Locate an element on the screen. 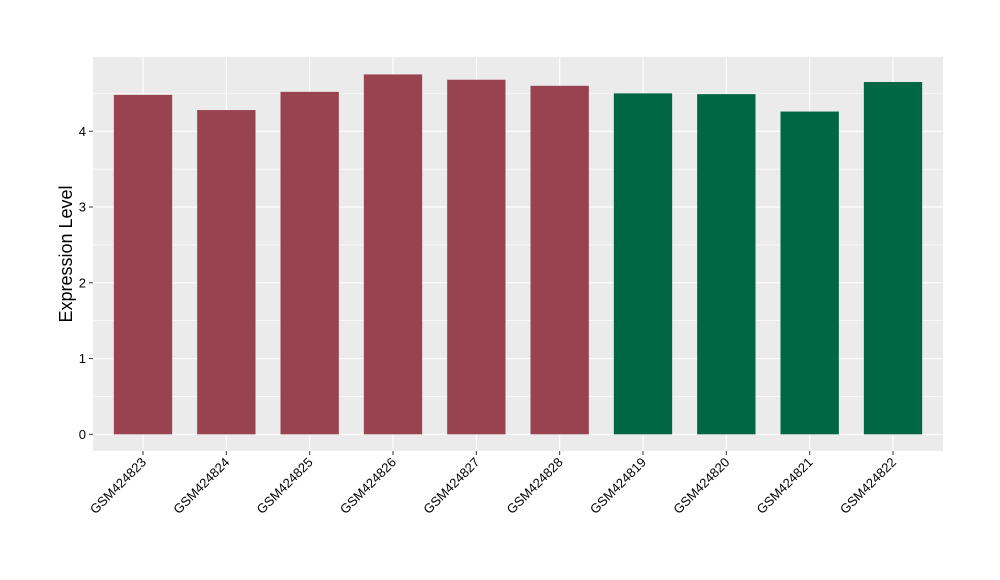 The width and height of the screenshot is (1000, 580). x-tick-label: GSM424828 is located at coordinates (535, 486).